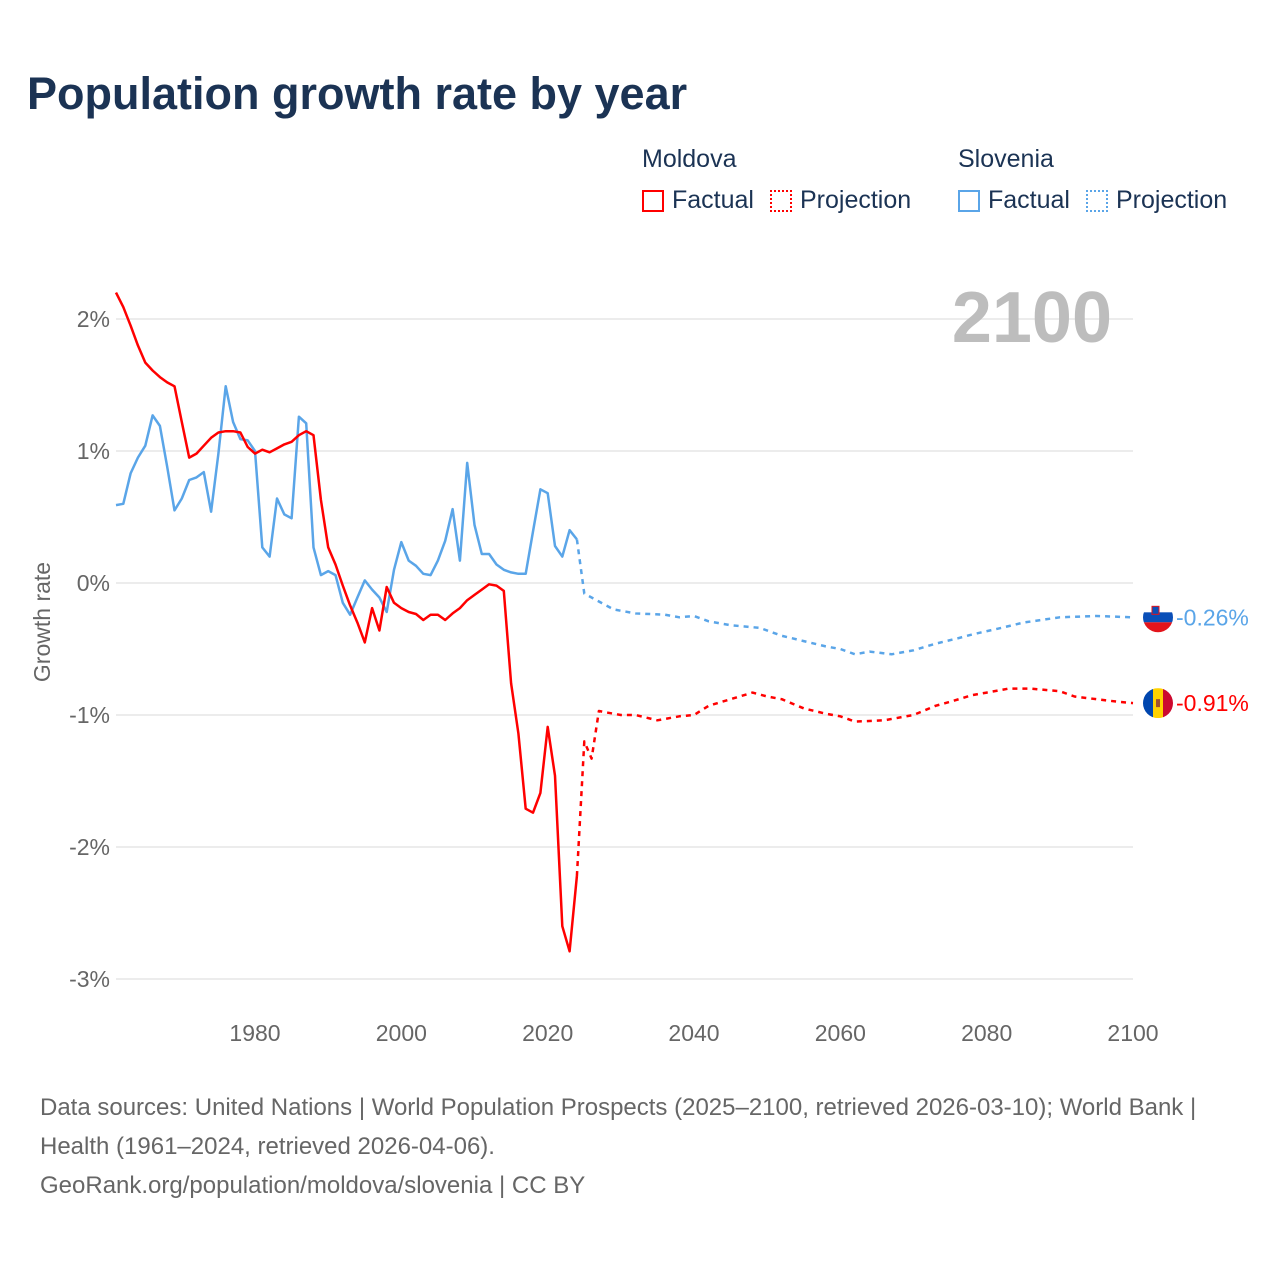 The height and width of the screenshot is (1280, 1280). What do you see at coordinates (1212, 617) in the screenshot?
I see `end-value-label: -0.26%` at bounding box center [1212, 617].